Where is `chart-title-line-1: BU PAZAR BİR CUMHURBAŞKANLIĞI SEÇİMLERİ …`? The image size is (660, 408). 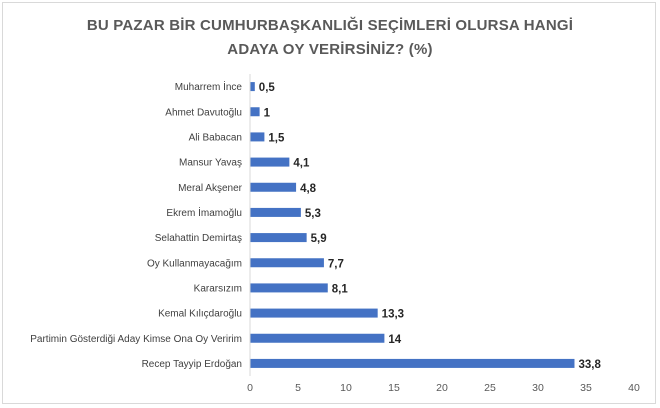 chart-title-line-1: BU PAZAR BİR CUMHURBAŞKANLIĞI SEÇİMLERİ … is located at coordinates (330, 25).